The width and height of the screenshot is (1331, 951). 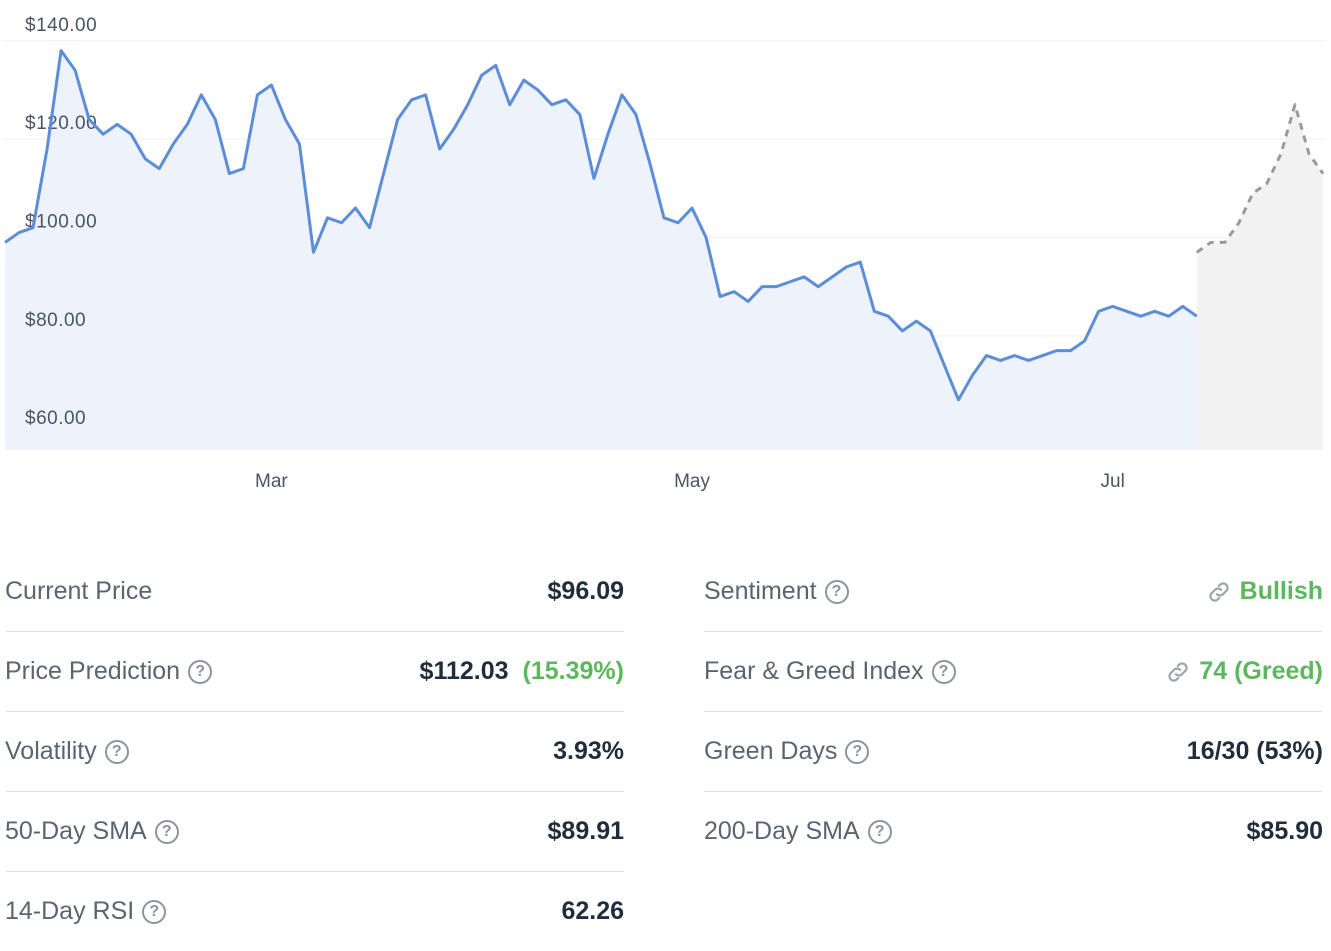 I want to click on stat-label: 14-Day RSI?, so click(x=86, y=911).